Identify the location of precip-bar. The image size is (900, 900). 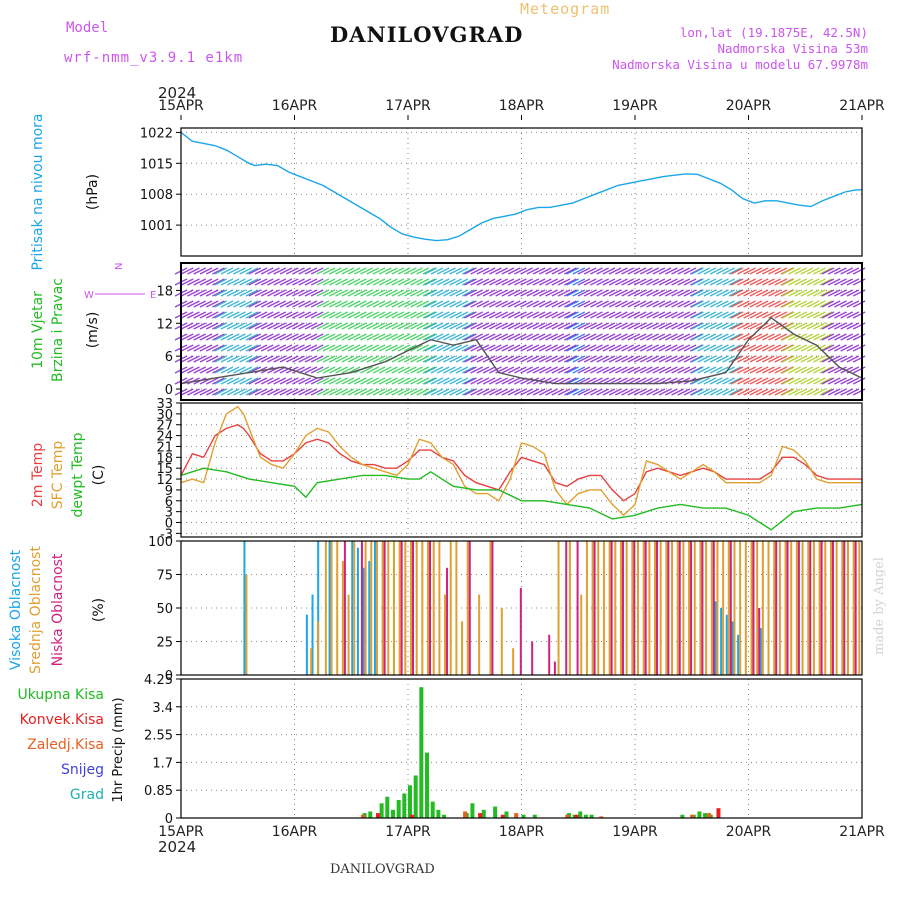
(567, 816).